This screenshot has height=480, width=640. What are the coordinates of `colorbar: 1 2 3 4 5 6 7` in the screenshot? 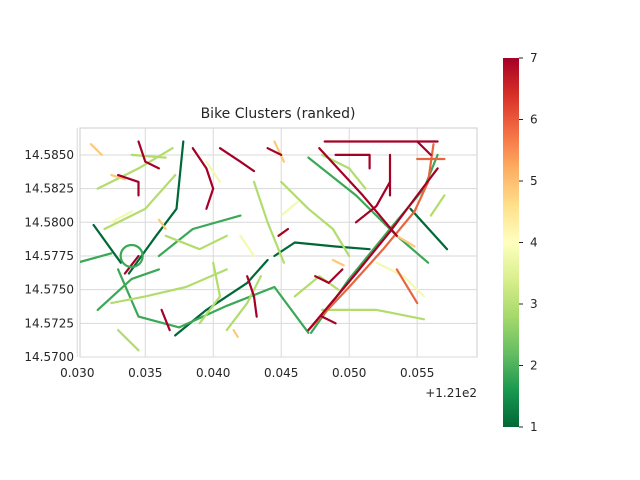 It's located at (520, 242).